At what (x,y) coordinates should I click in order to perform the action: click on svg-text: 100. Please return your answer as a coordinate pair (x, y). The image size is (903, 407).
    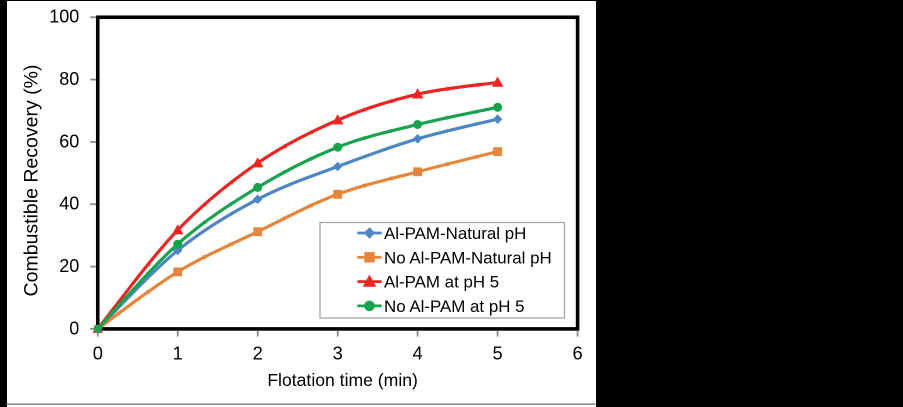
    Looking at the image, I should click on (64, 17).